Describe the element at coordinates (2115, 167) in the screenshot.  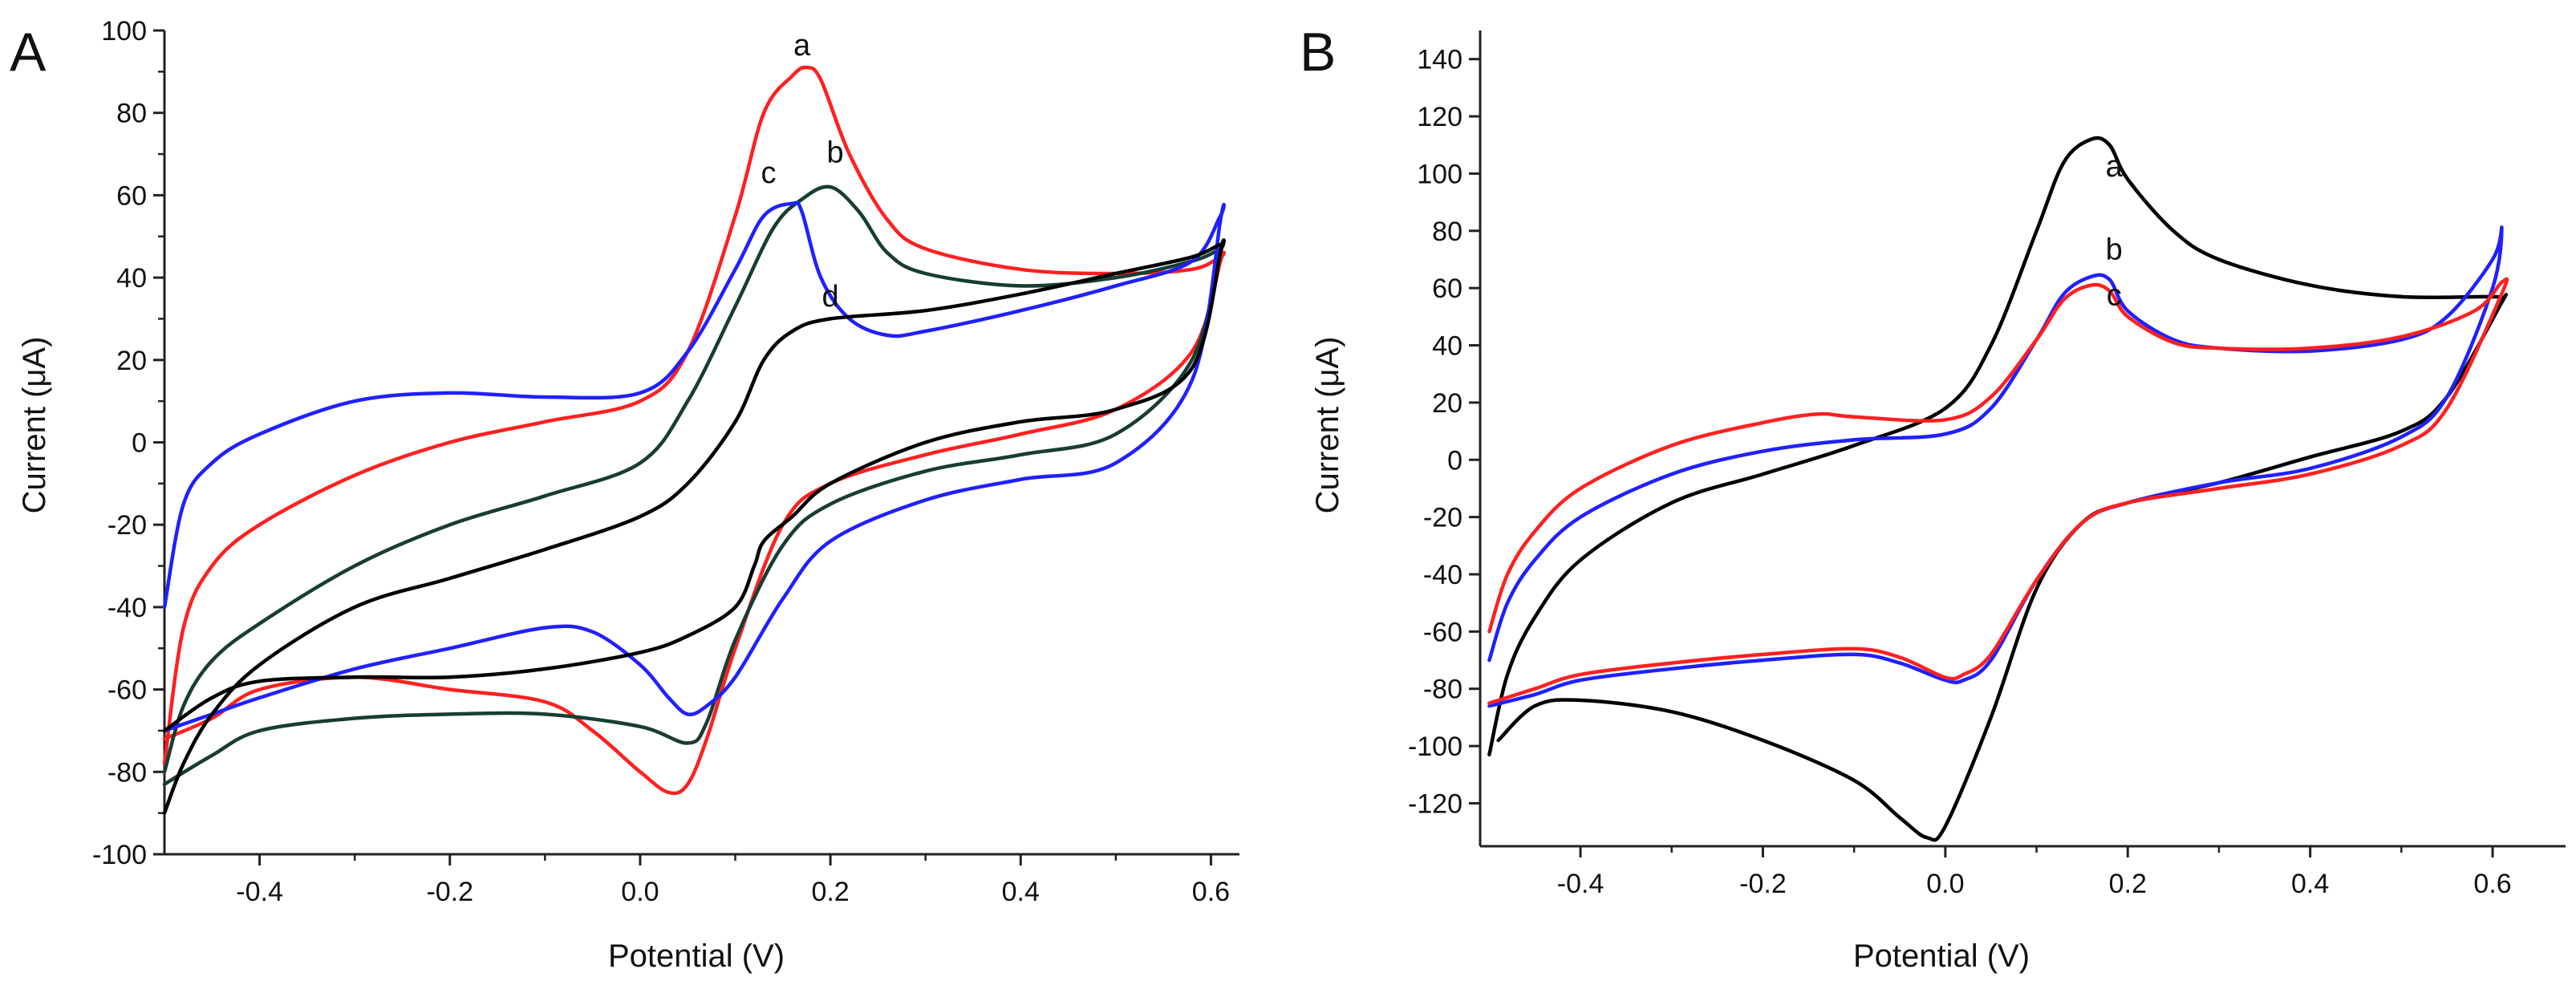
I see `panel-b-curve-label-a: a` at that location.